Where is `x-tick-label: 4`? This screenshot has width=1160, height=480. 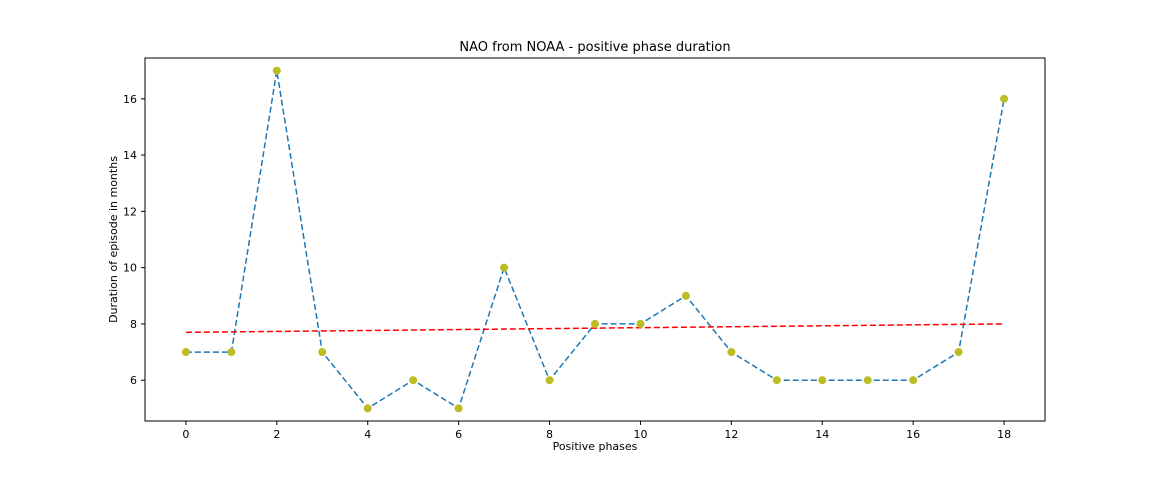 x-tick-label: 4 is located at coordinates (367, 434).